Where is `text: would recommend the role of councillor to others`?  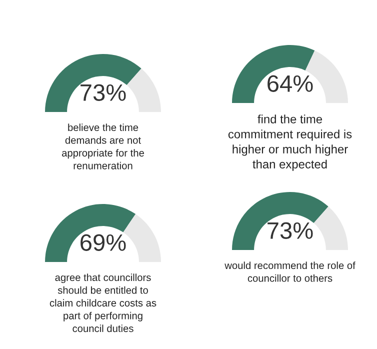
text: would recommend the role of councillor to others is located at coordinates (290, 272).